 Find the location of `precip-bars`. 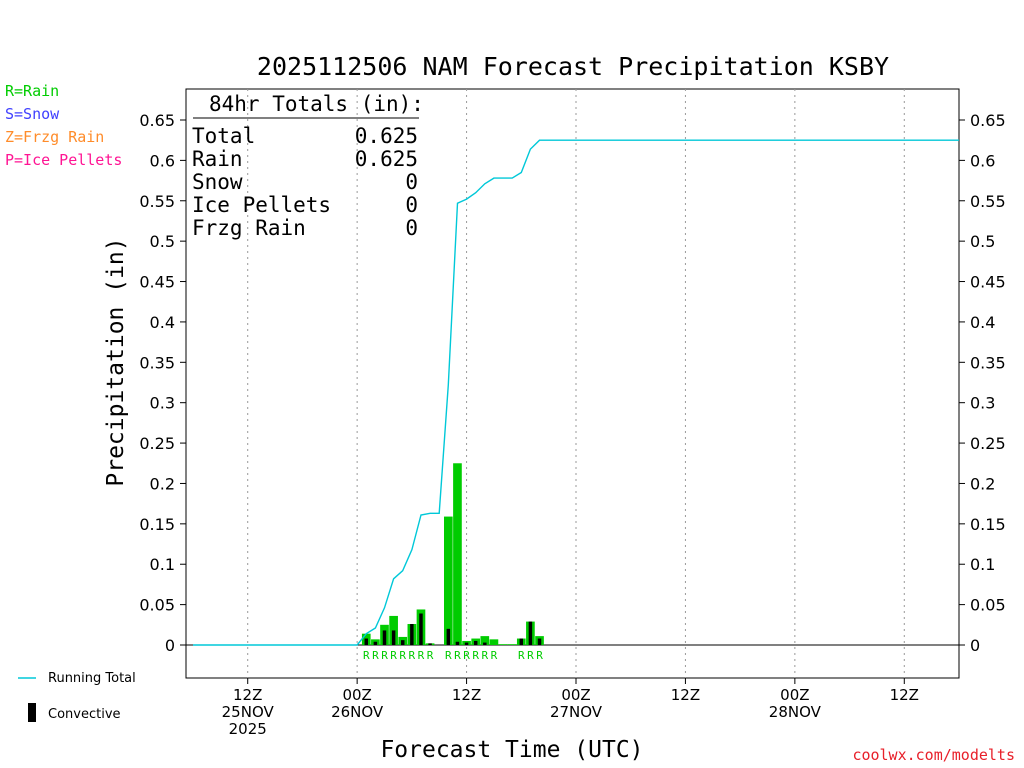

precip-bars is located at coordinates (452, 554).